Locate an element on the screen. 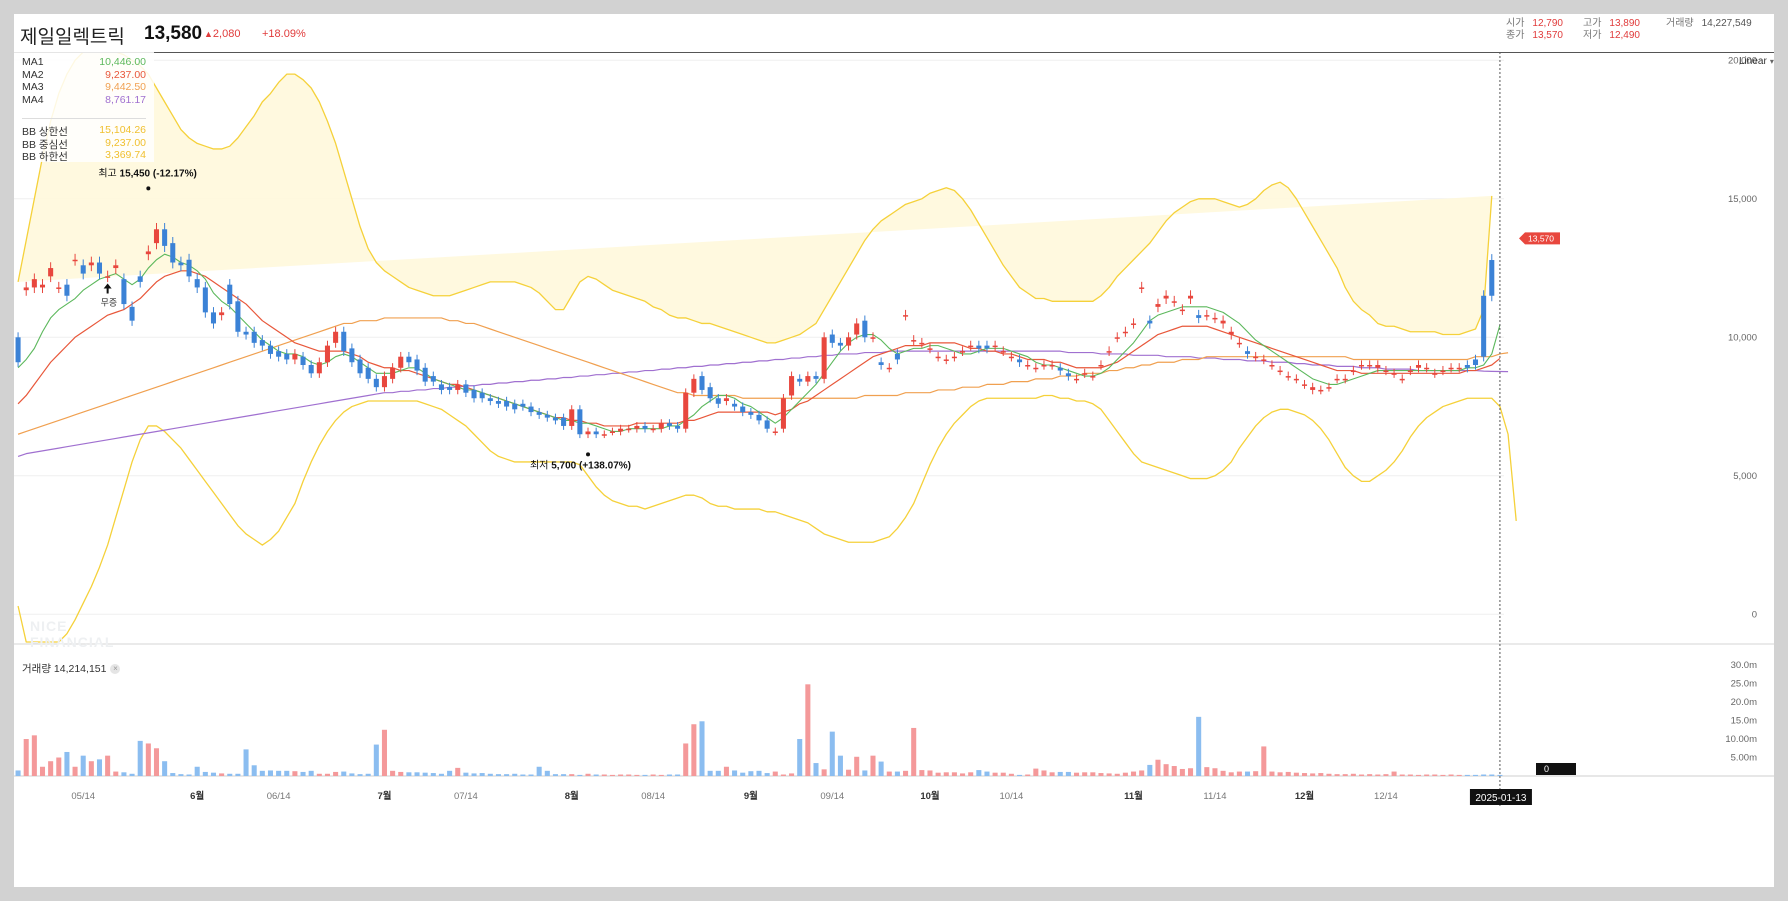  x-tick-label: 12/14 is located at coordinates (1386, 796).